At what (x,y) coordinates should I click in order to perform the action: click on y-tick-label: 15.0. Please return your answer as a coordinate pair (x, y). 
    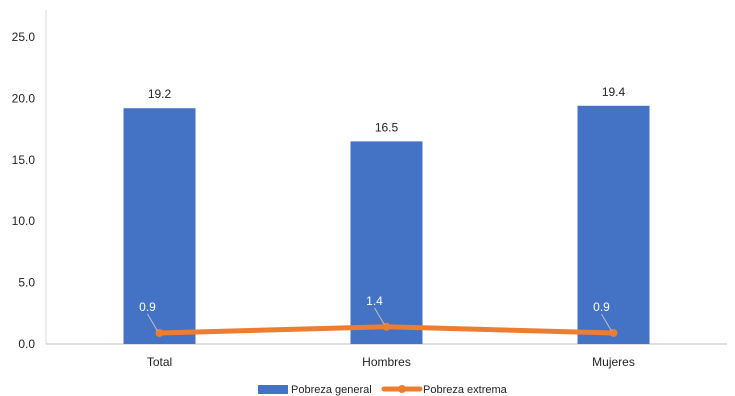
    Looking at the image, I should click on (24, 160).